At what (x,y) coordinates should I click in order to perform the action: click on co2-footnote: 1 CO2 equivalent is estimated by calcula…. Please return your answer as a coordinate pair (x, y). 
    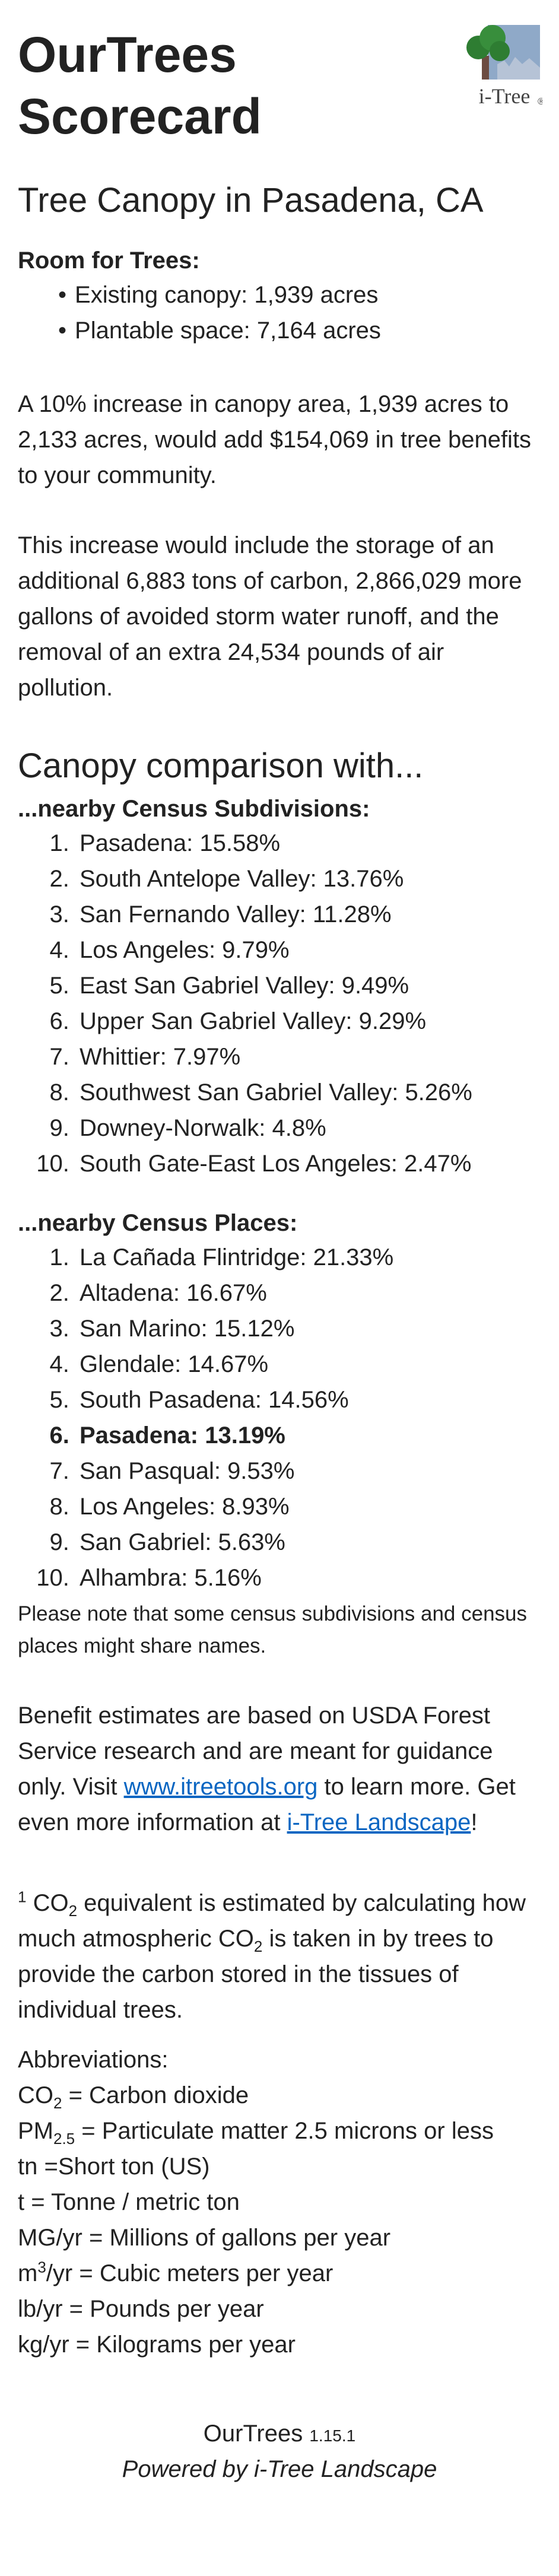
    Looking at the image, I should click on (279, 1957).